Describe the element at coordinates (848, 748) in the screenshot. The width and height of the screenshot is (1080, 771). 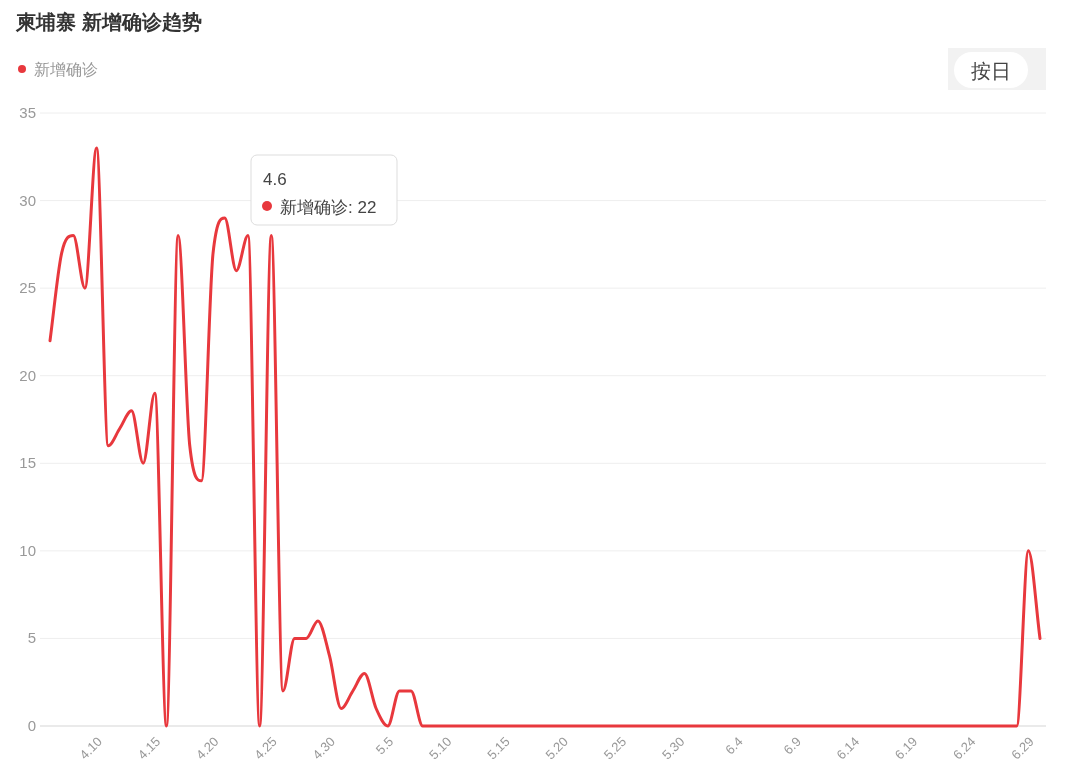
I see `x-tick-label: 6.14` at that location.